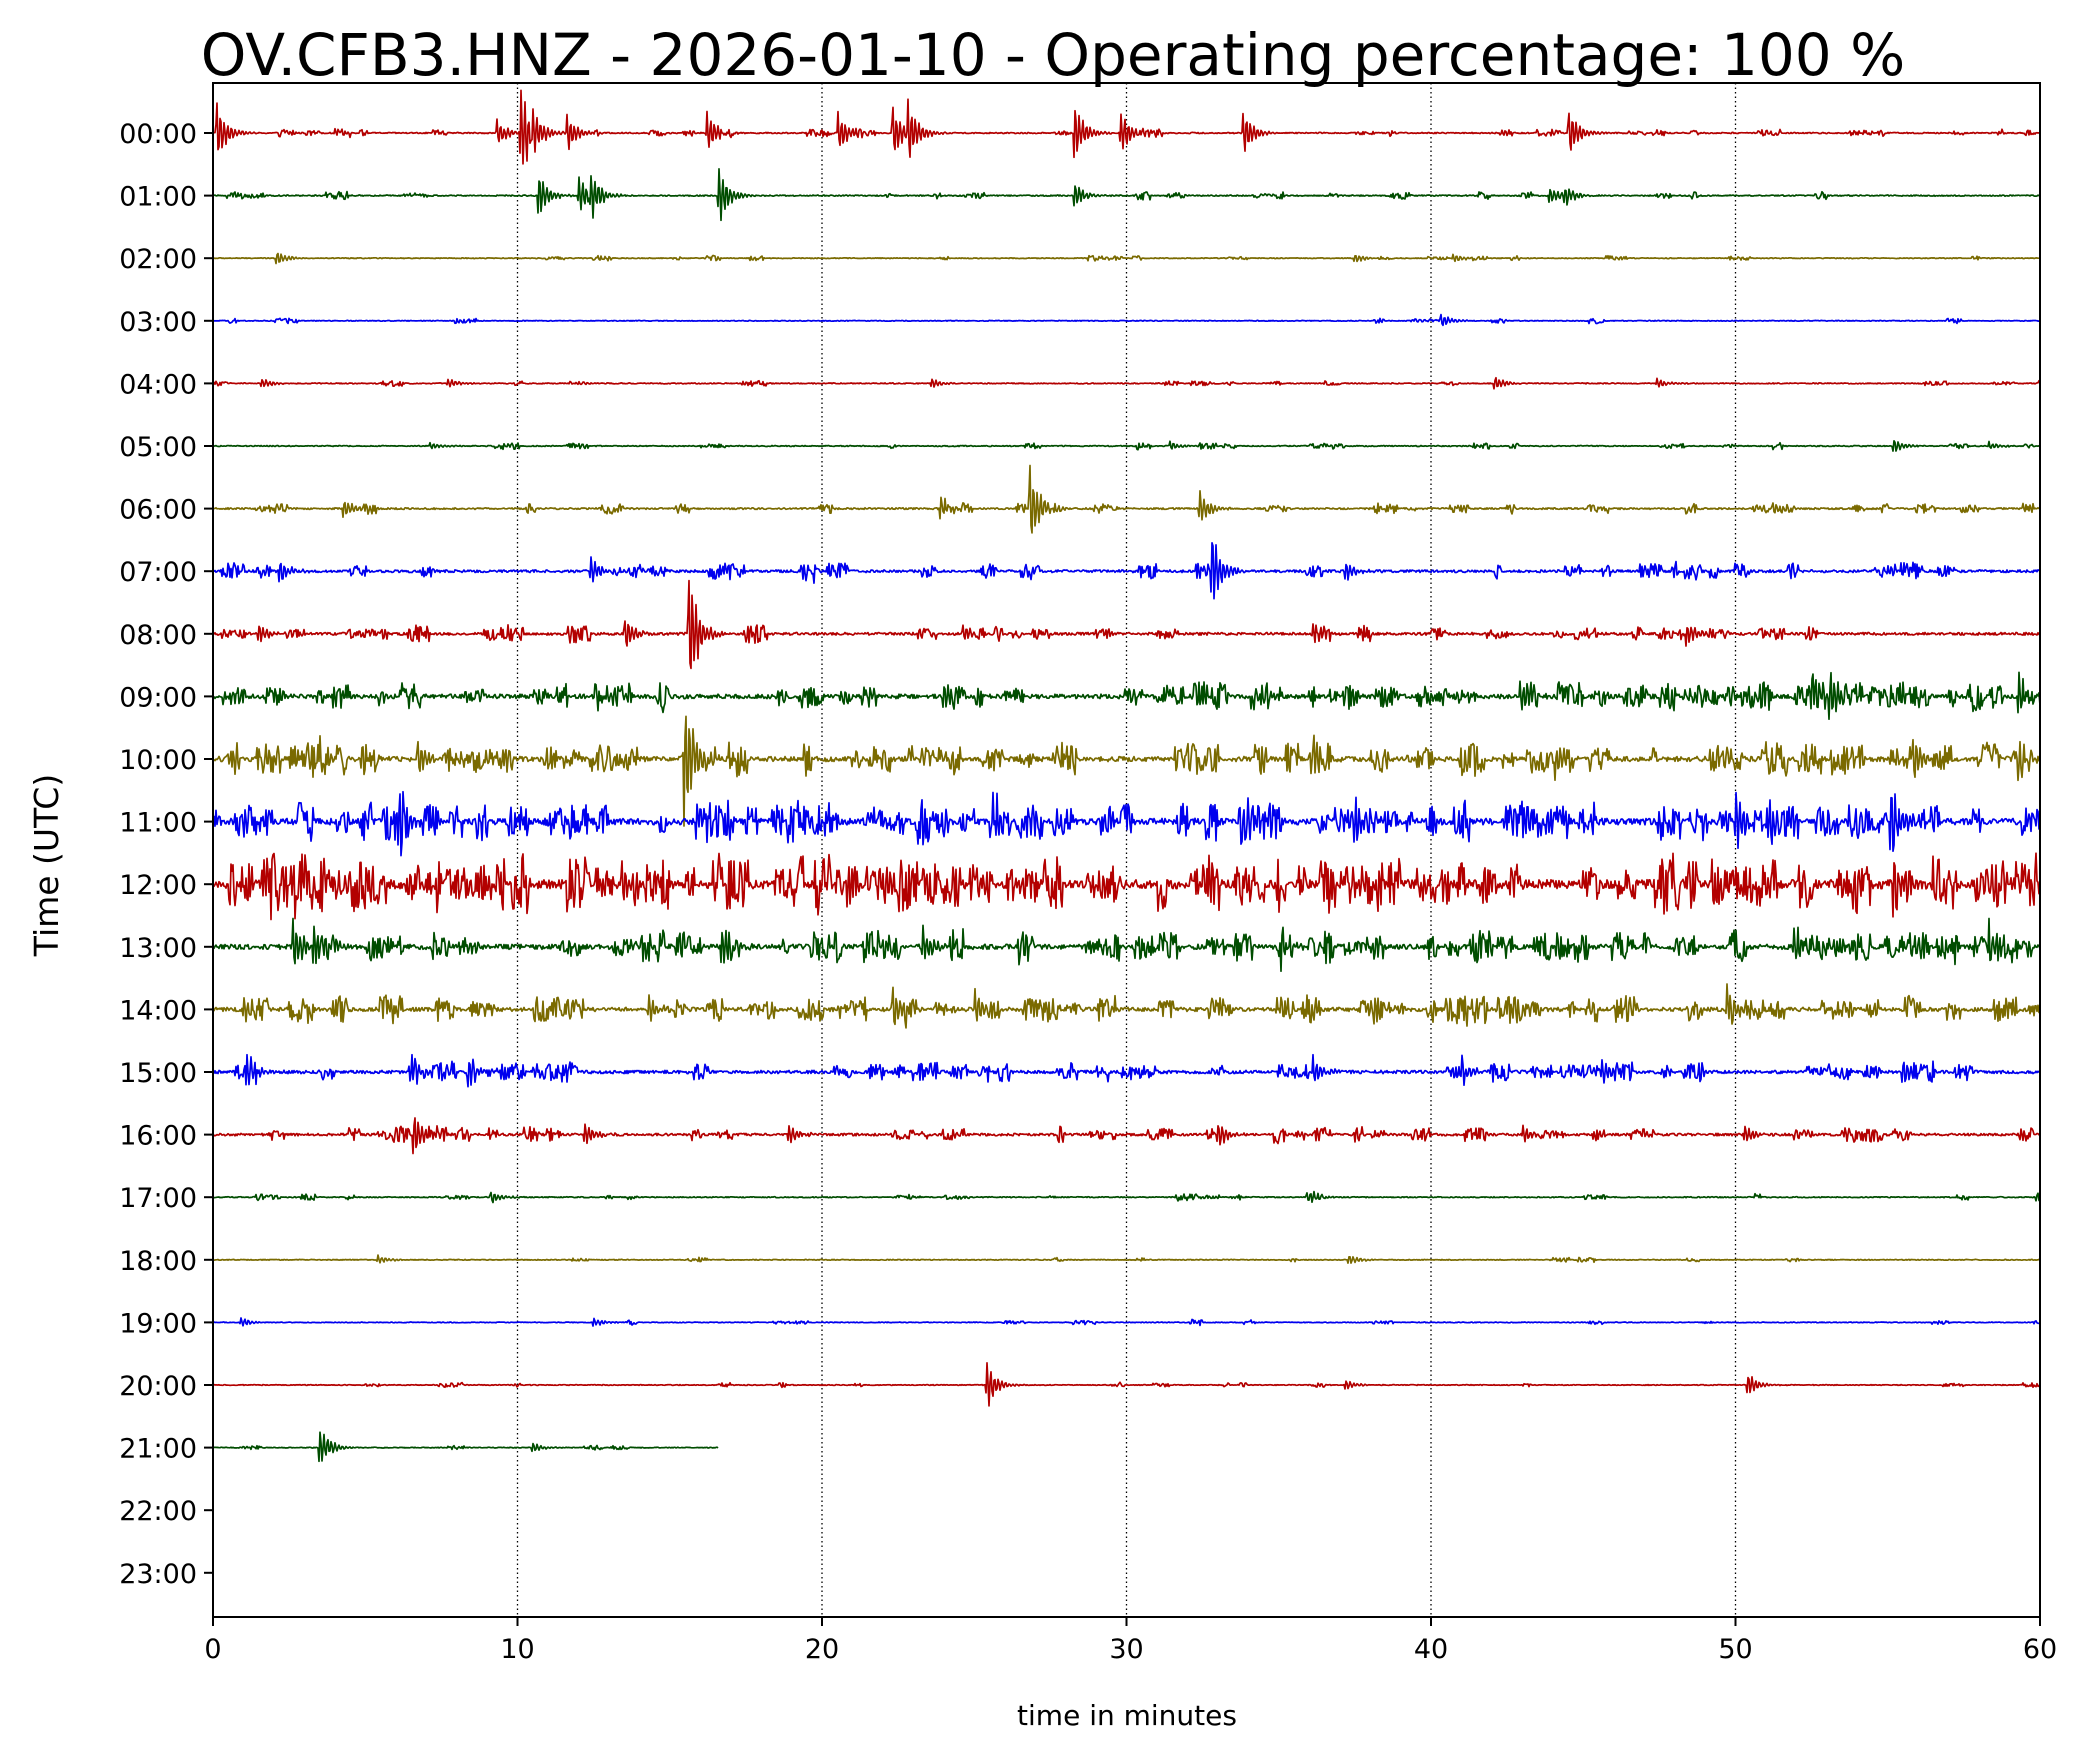 This screenshot has height=1755, width=2087. Describe the element at coordinates (517, 1649) in the screenshot. I see `x-tick-label: 10` at that location.